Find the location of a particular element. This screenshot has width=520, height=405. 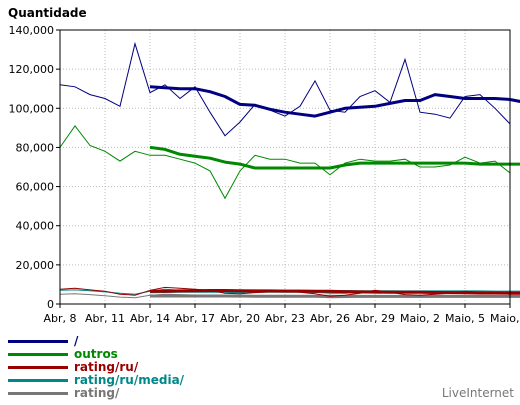

x-tick-label: Abr, 14 is located at coordinates (150, 318).